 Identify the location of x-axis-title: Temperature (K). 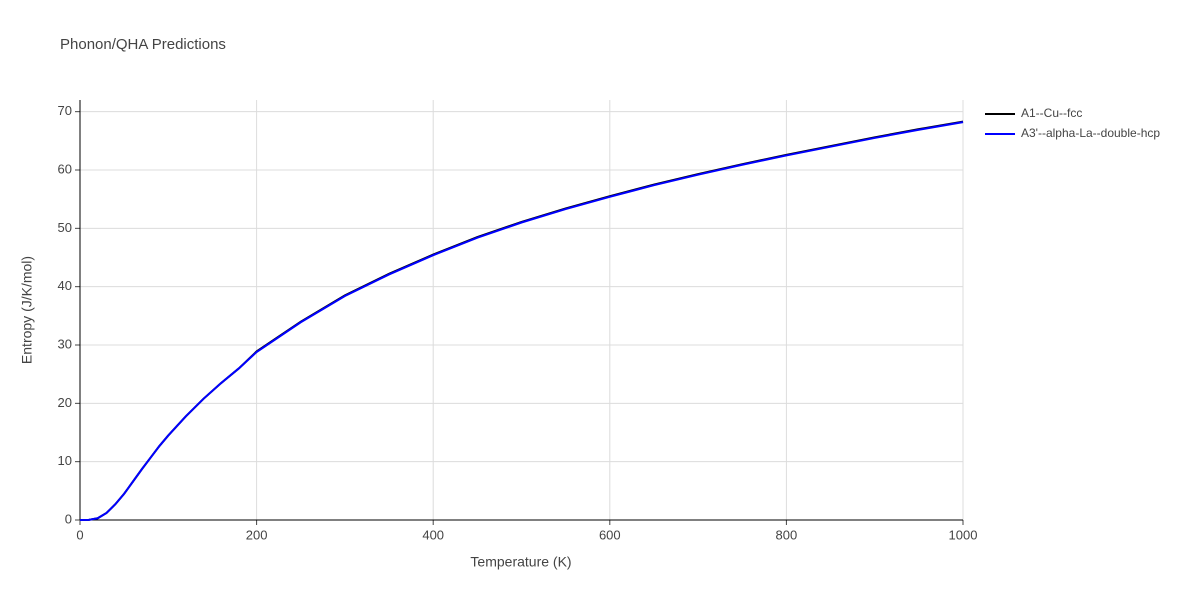
(520, 562).